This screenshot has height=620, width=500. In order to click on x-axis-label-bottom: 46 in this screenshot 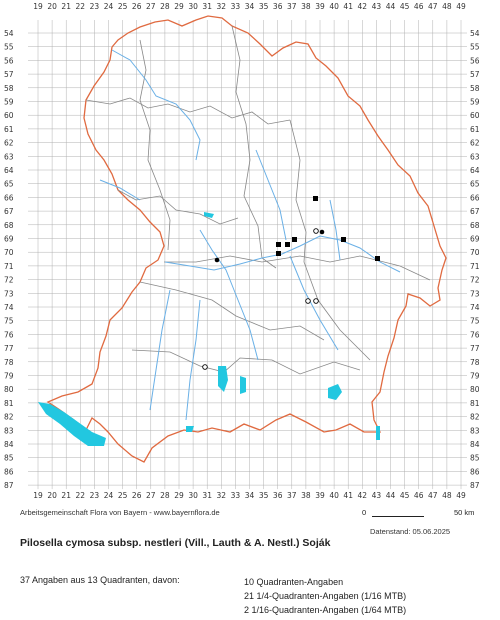, I will do `click(419, 495)`.